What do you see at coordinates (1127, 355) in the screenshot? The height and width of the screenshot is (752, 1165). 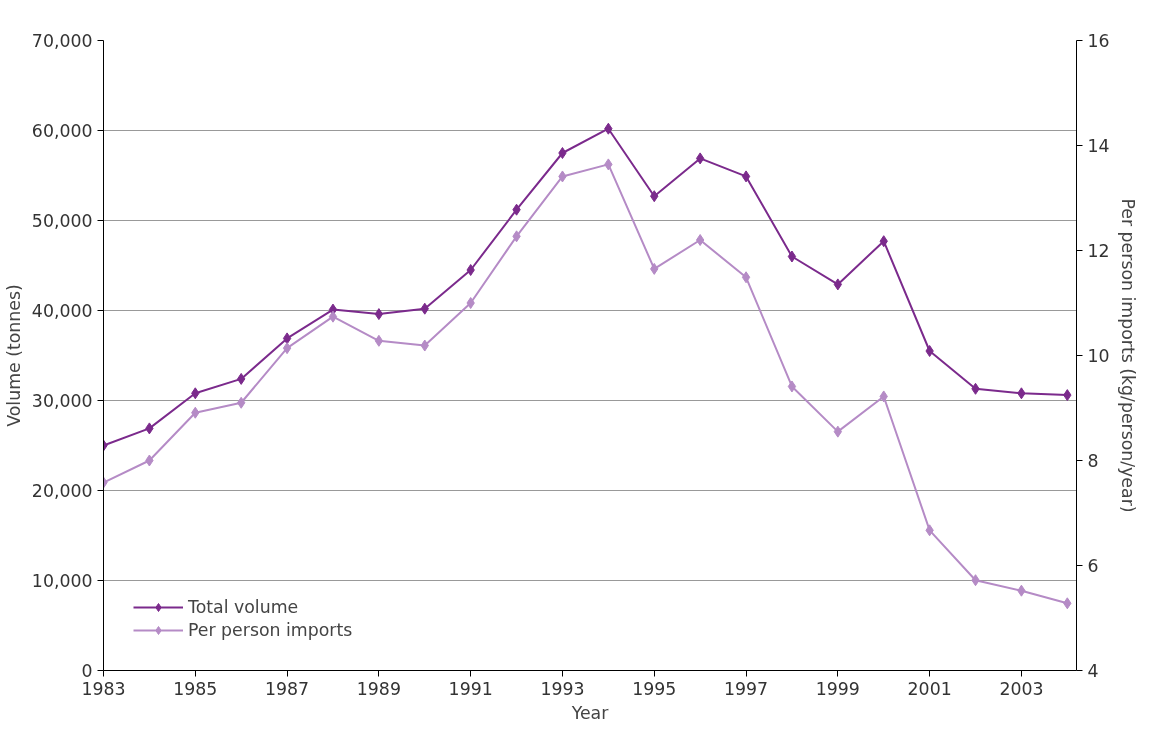 I see `y2-axis-title: Per person imports (kg/person/year)` at bounding box center [1127, 355].